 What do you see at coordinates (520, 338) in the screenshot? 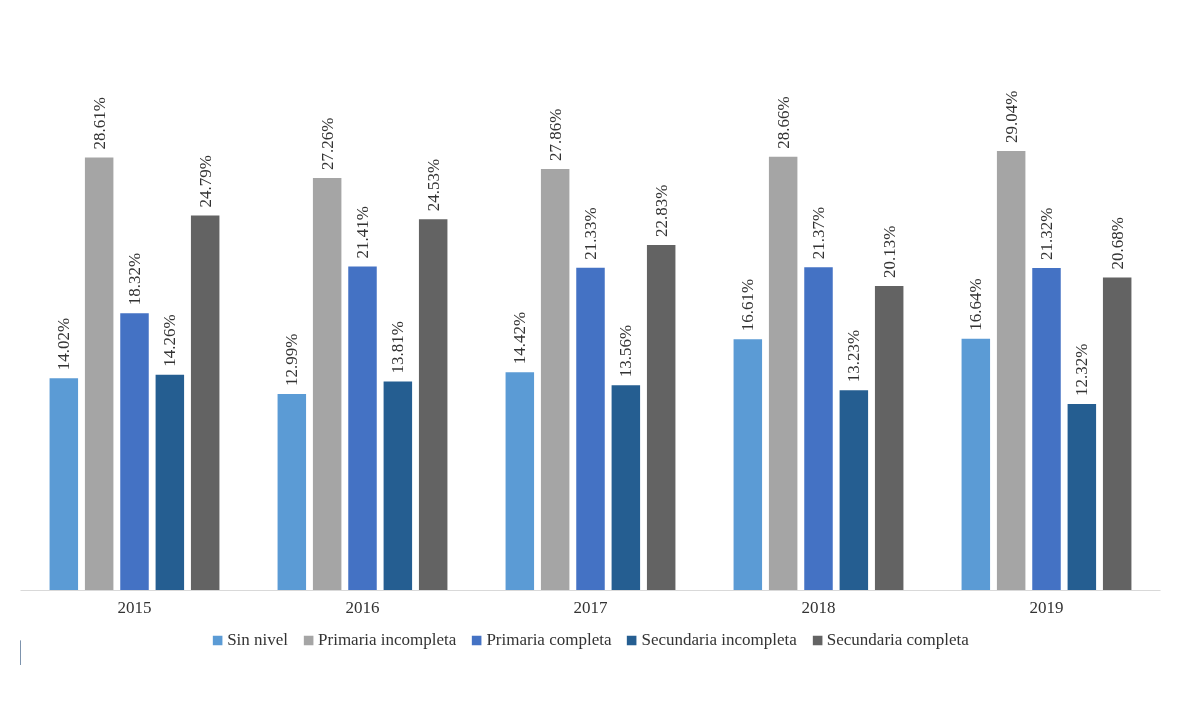
I see `data-label: 14.42%` at bounding box center [520, 338].